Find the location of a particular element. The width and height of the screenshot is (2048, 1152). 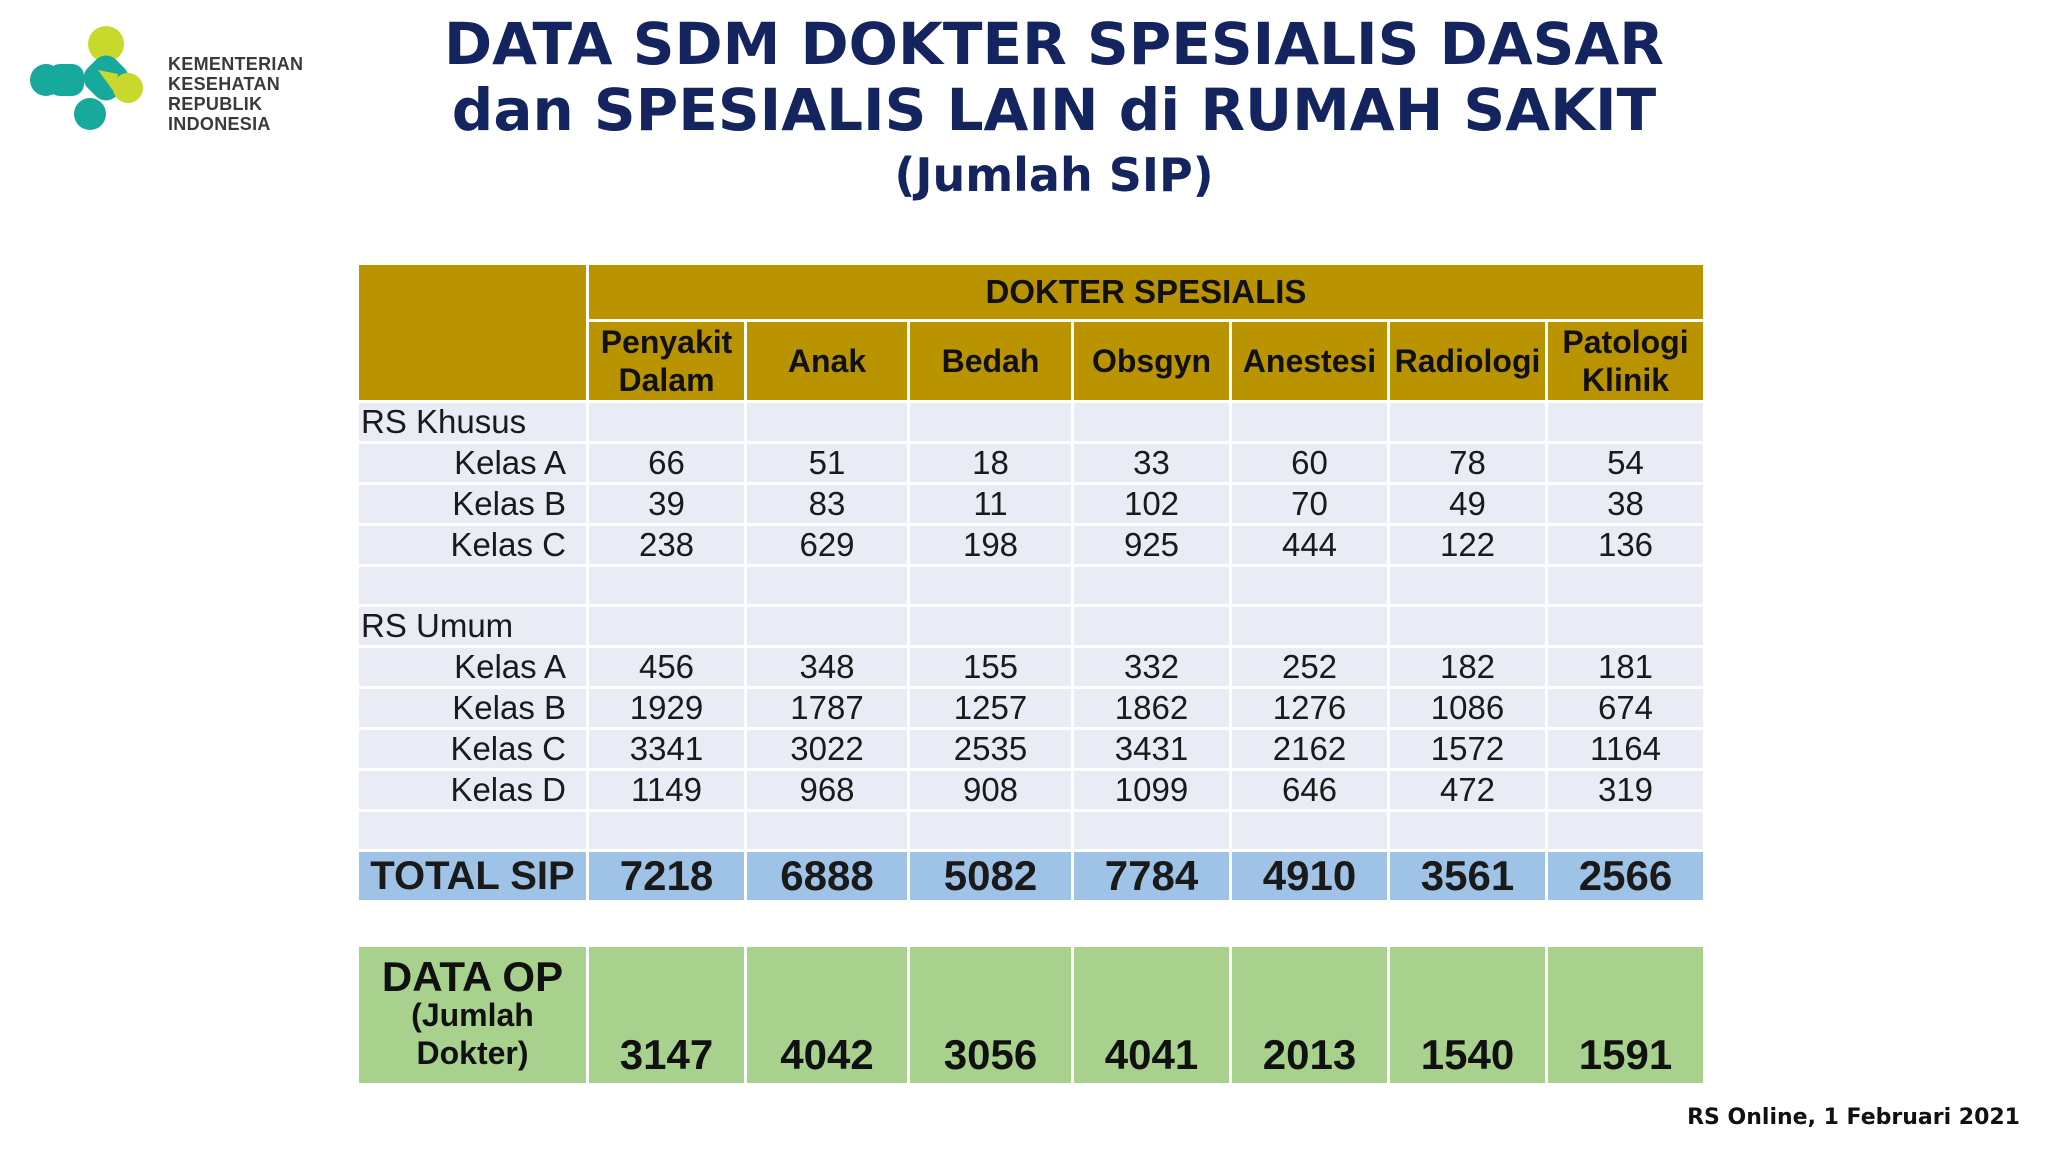

value-cell: 122 is located at coordinates (1467, 545).